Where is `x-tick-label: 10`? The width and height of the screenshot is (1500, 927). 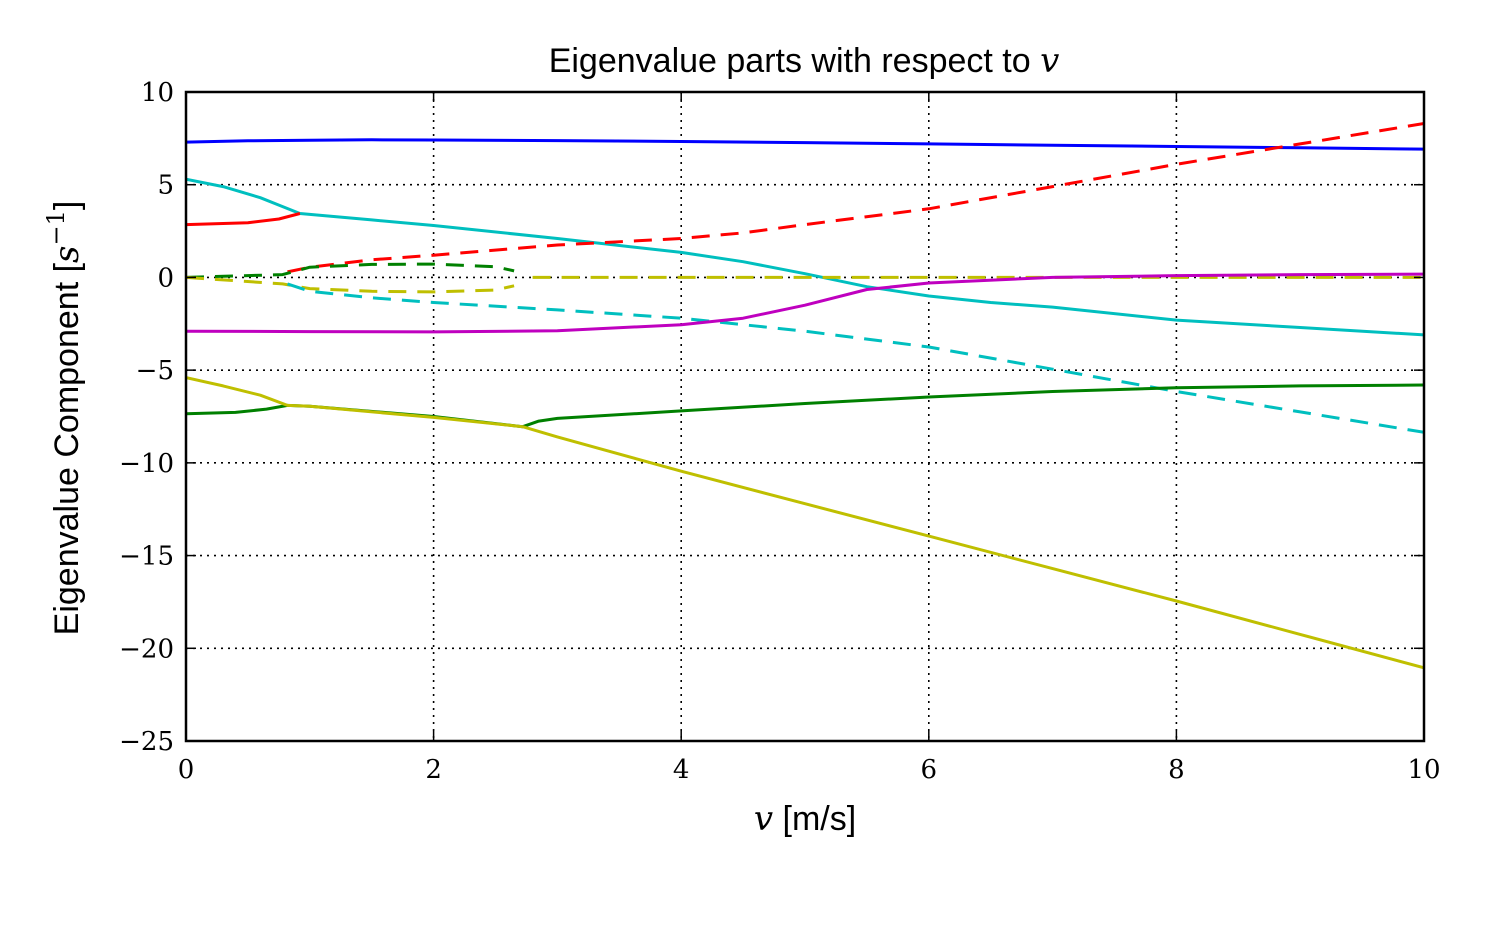
x-tick-label: 10 is located at coordinates (1423, 770).